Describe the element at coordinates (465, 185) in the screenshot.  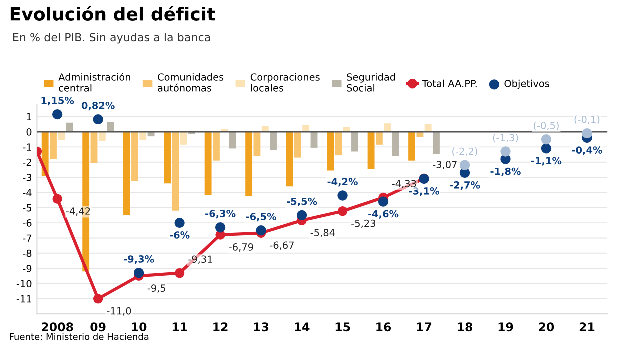
I see `data-label: -2,7%` at that location.